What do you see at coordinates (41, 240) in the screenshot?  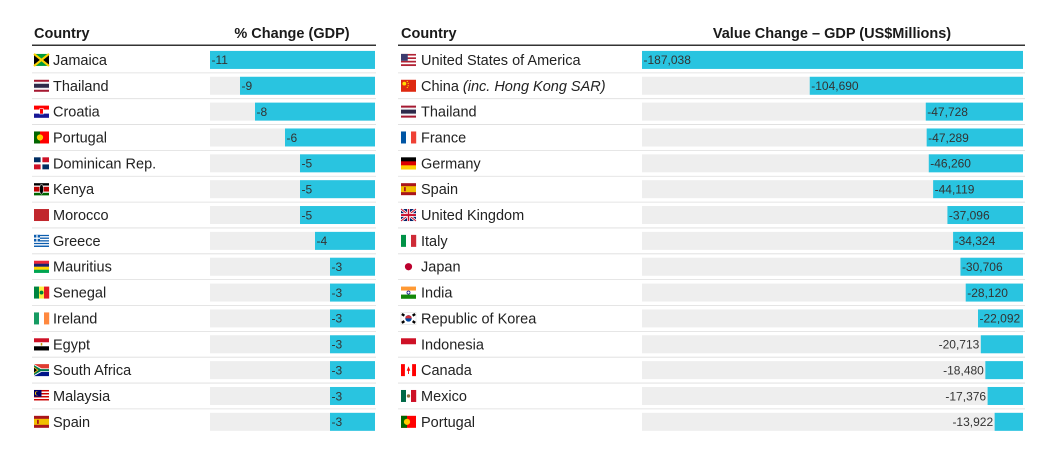 I see `greece-flag-icon` at bounding box center [41, 240].